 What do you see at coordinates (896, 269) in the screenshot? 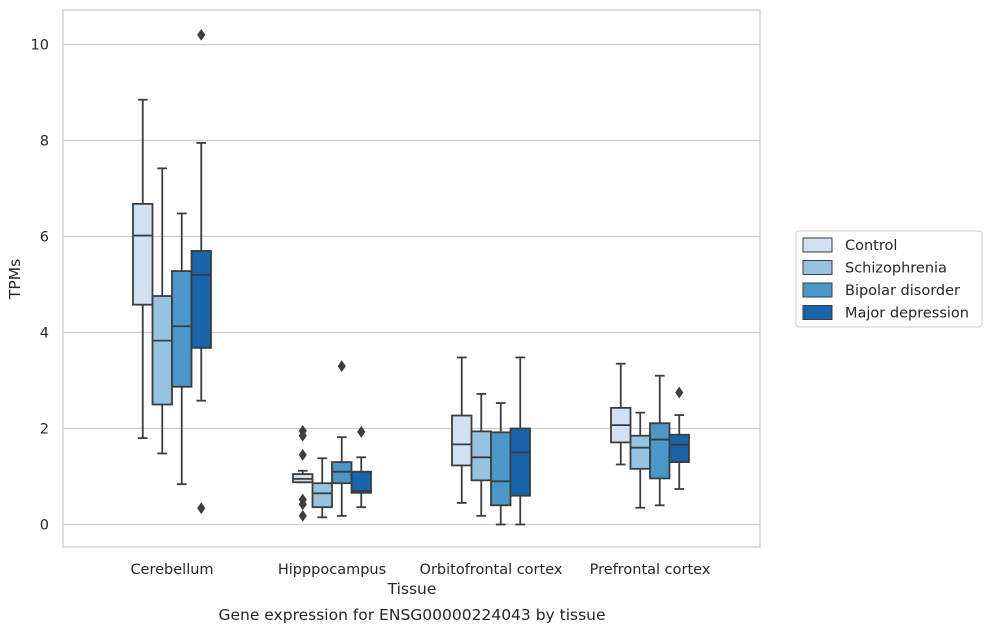
I see `legend-label: Schizophrenia` at bounding box center [896, 269].